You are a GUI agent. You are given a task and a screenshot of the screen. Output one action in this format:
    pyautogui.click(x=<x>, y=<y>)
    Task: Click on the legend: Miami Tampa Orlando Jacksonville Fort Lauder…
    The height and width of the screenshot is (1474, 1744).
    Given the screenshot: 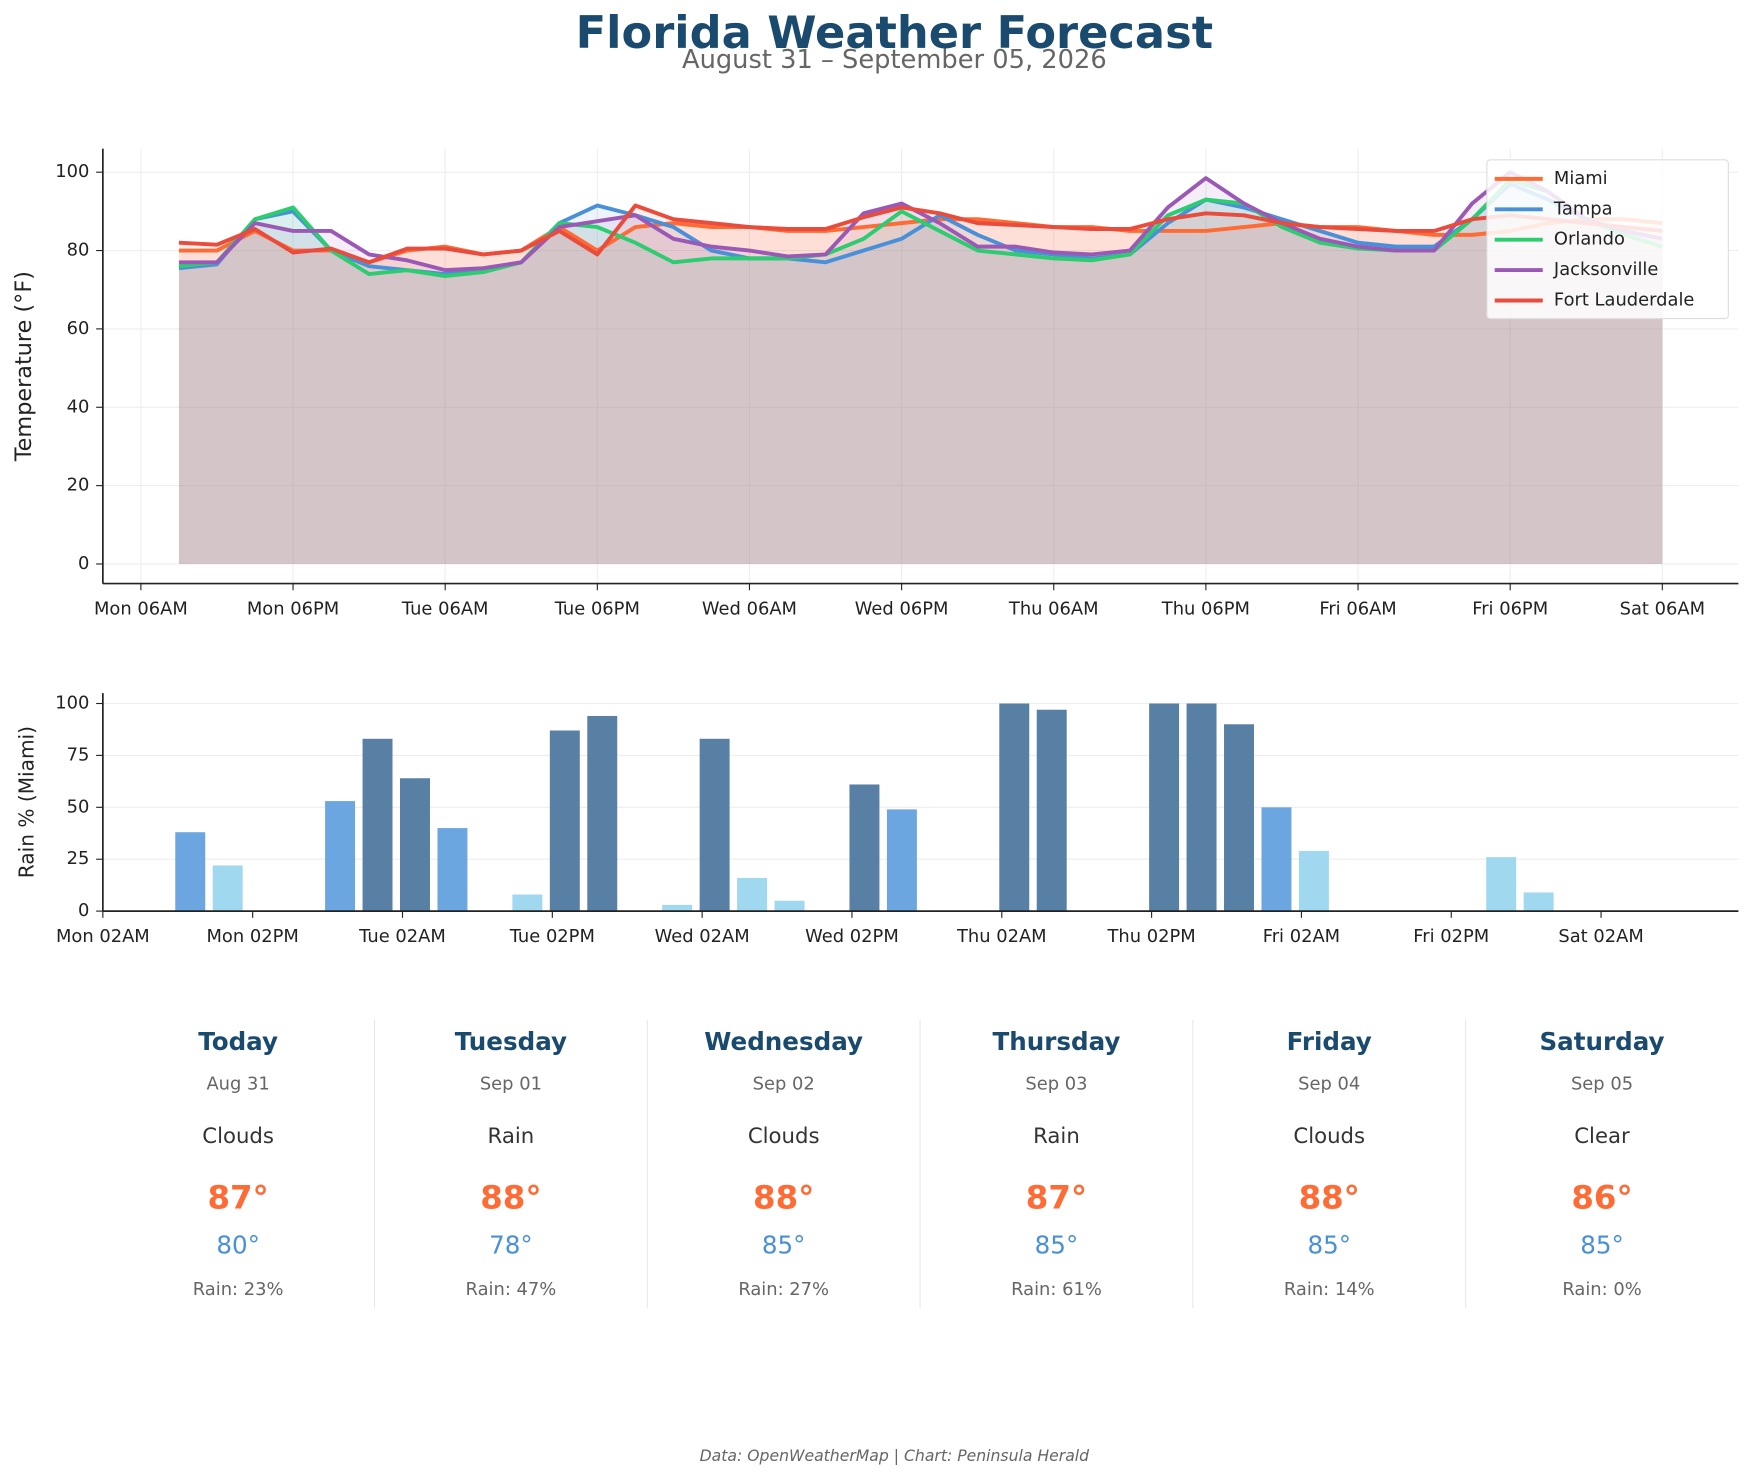 What is the action you would take?
    pyautogui.click(x=1607, y=239)
    